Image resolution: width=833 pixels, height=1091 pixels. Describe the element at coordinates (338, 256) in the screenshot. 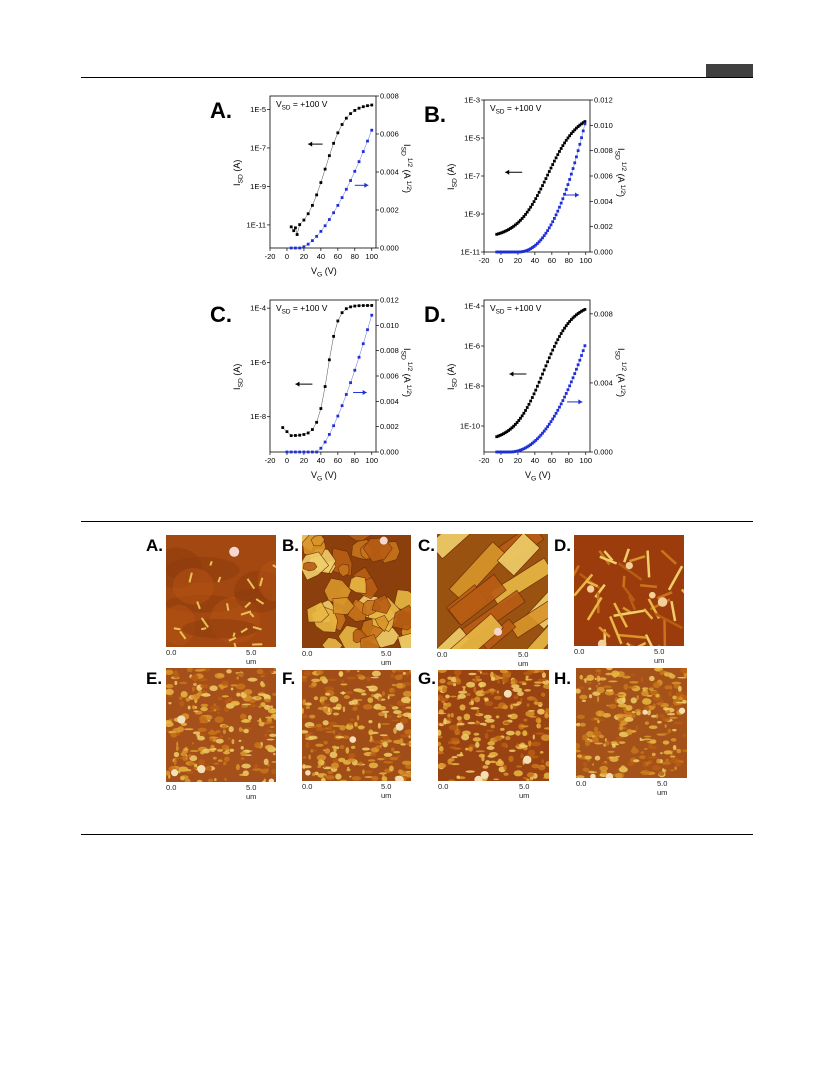

I see `x-tick-label: 60` at that location.